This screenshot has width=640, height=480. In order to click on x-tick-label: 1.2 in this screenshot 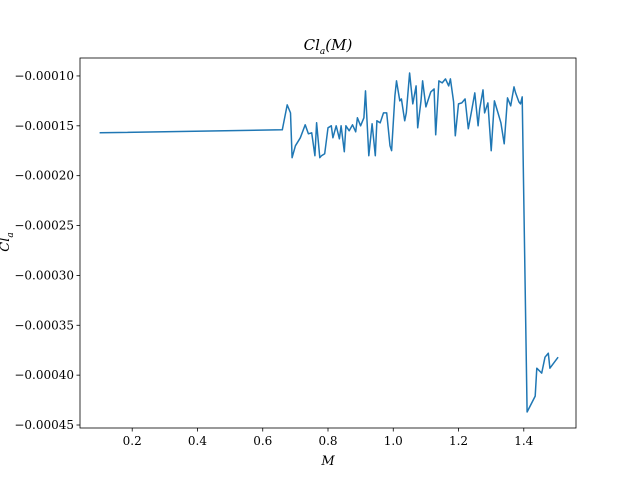, I will do `click(458, 441)`.